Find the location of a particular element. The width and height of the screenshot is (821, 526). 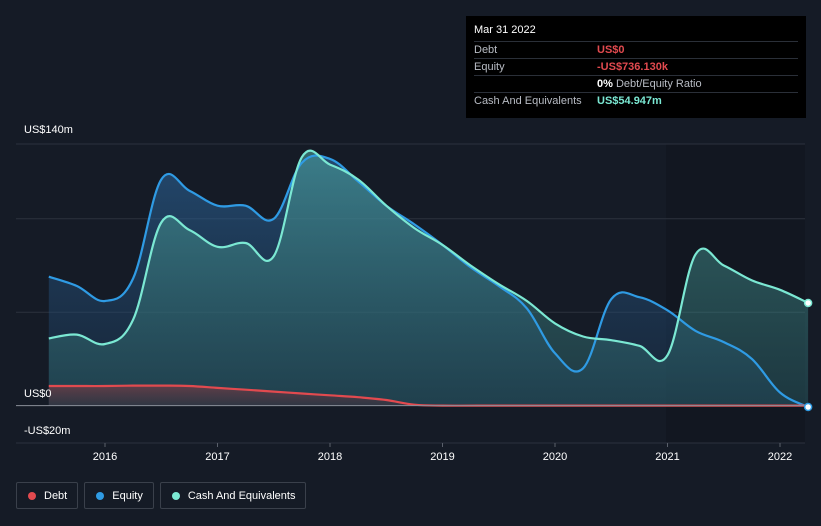

tooltip-row-ratio: 0% Debt/Equity Ratio is located at coordinates (636, 83).